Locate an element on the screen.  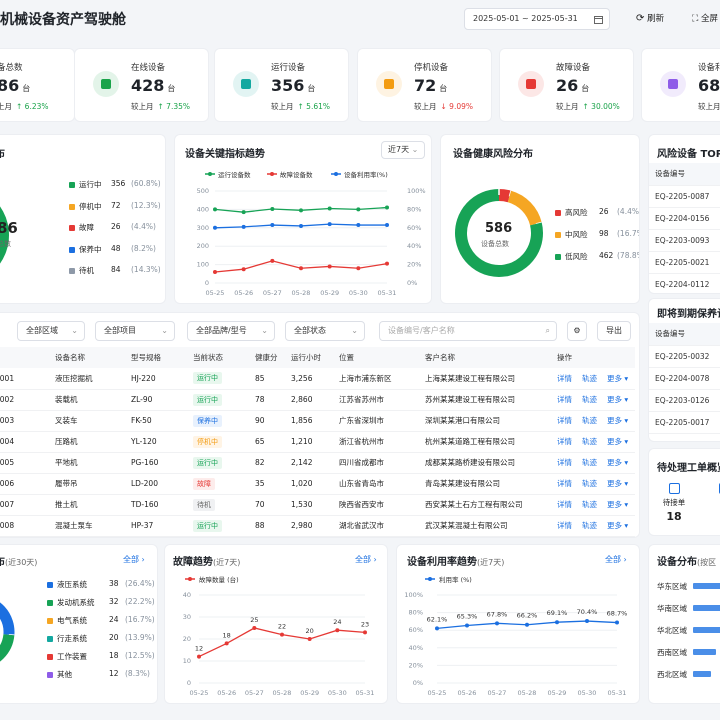
health-score: 85 is located at coordinates (260, 378).